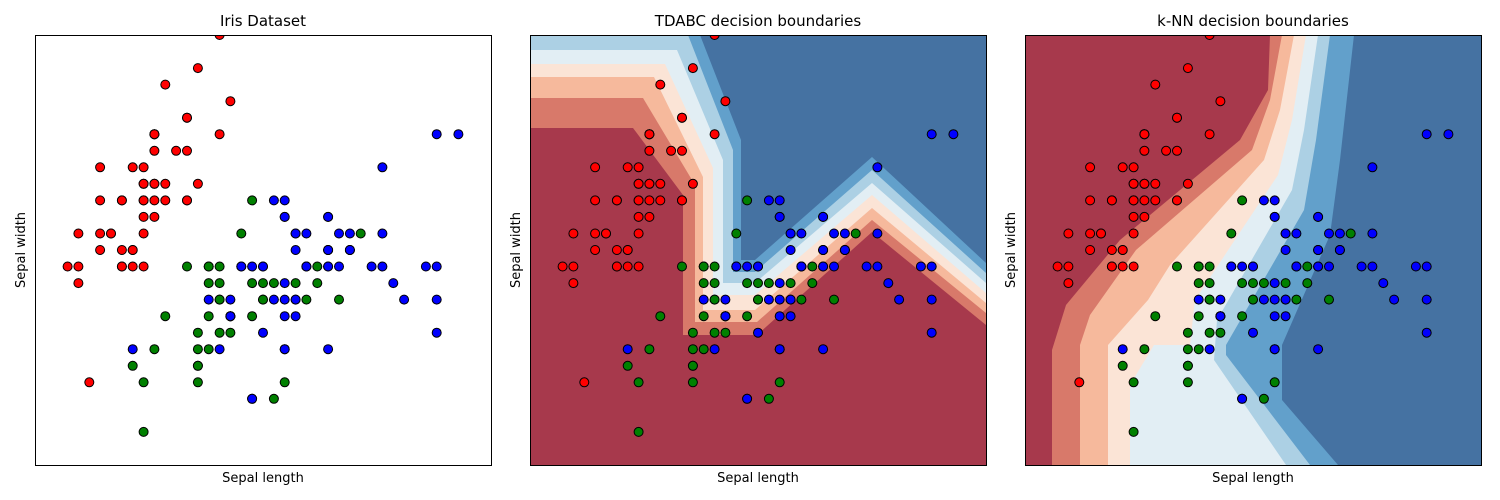 This screenshot has width=1500, height=500. Describe the element at coordinates (758, 478) in the screenshot. I see `x-axis-label: Sepal length` at that location.